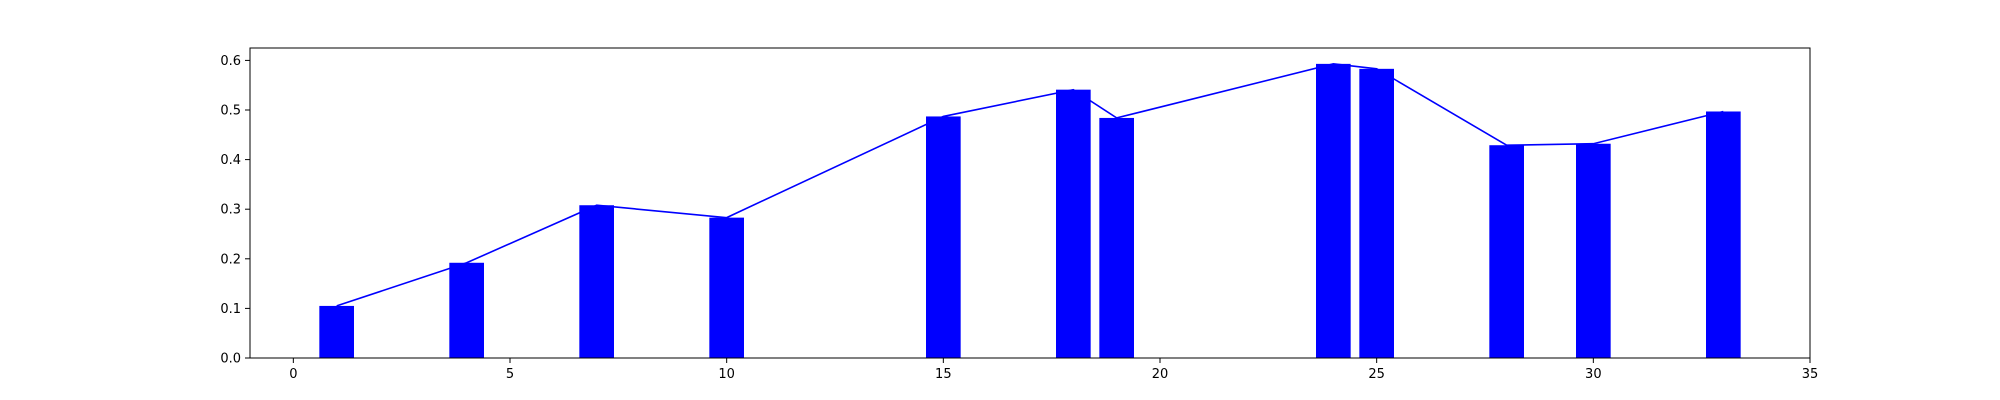 Image resolution: width=2000 pixels, height=400 pixels. I want to click on x-axis-ticks: 0 5 10 15 20 25 30 35, so click(1053, 370).